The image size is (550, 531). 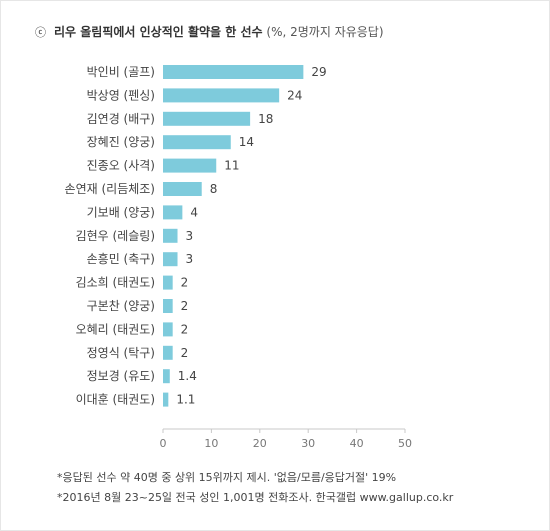 I want to click on chart-title: ⓒ 리우 올림픽에서 인상적인 활약을 한 선수 (%, 2명까지 자유응답), so click(x=209, y=31).